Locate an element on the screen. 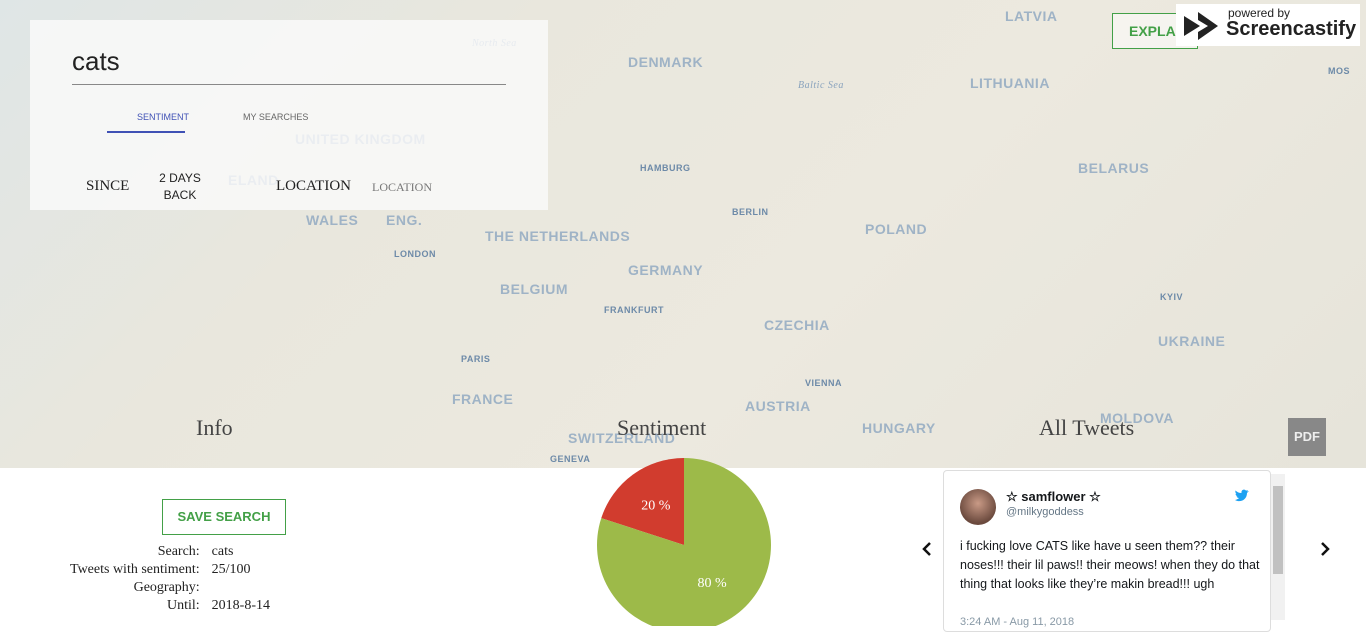 The image size is (1366, 632). map-label: Baltic Sea is located at coordinates (821, 85).